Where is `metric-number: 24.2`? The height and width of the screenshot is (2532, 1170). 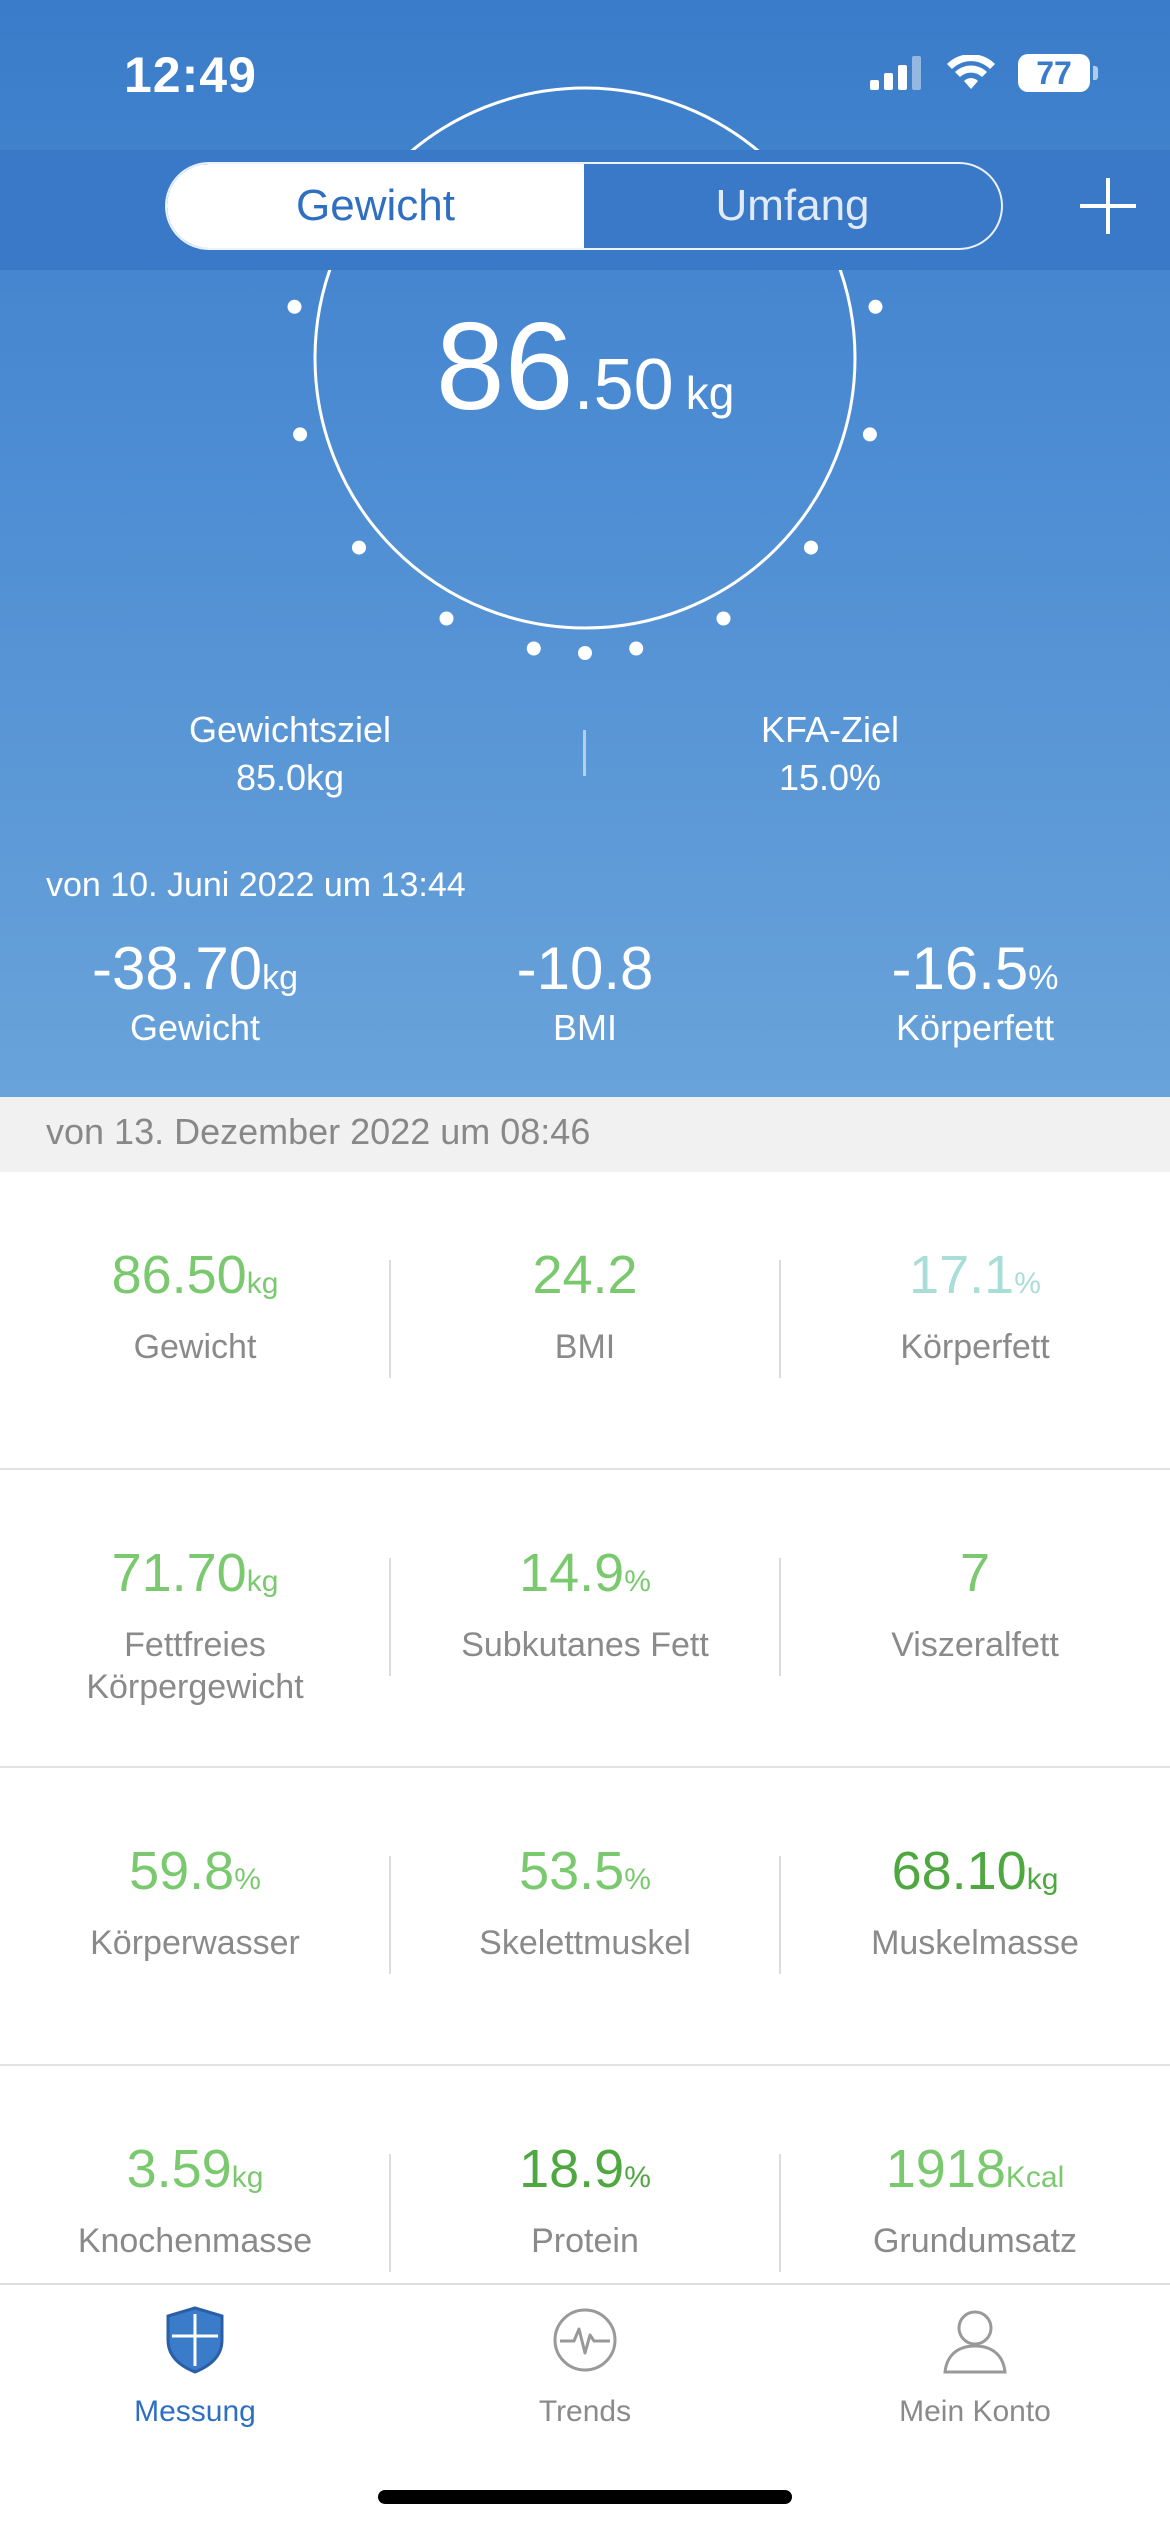 metric-number: 24.2 is located at coordinates (585, 1275).